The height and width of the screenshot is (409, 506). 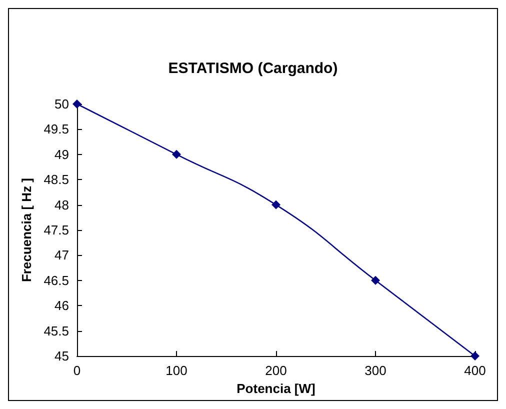 I want to click on y-tick-label: 46.5, so click(x=56, y=280).